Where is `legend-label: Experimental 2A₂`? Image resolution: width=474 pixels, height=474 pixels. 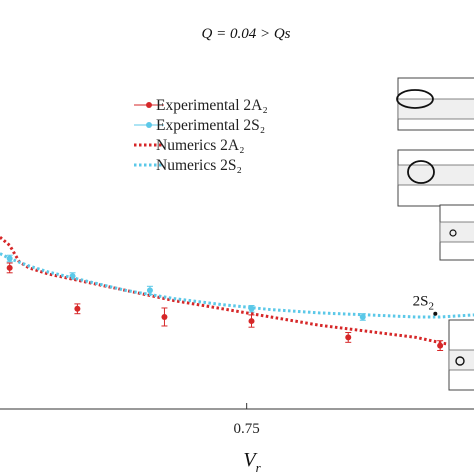 legend-label: Experimental 2A₂ is located at coordinates (212, 105).